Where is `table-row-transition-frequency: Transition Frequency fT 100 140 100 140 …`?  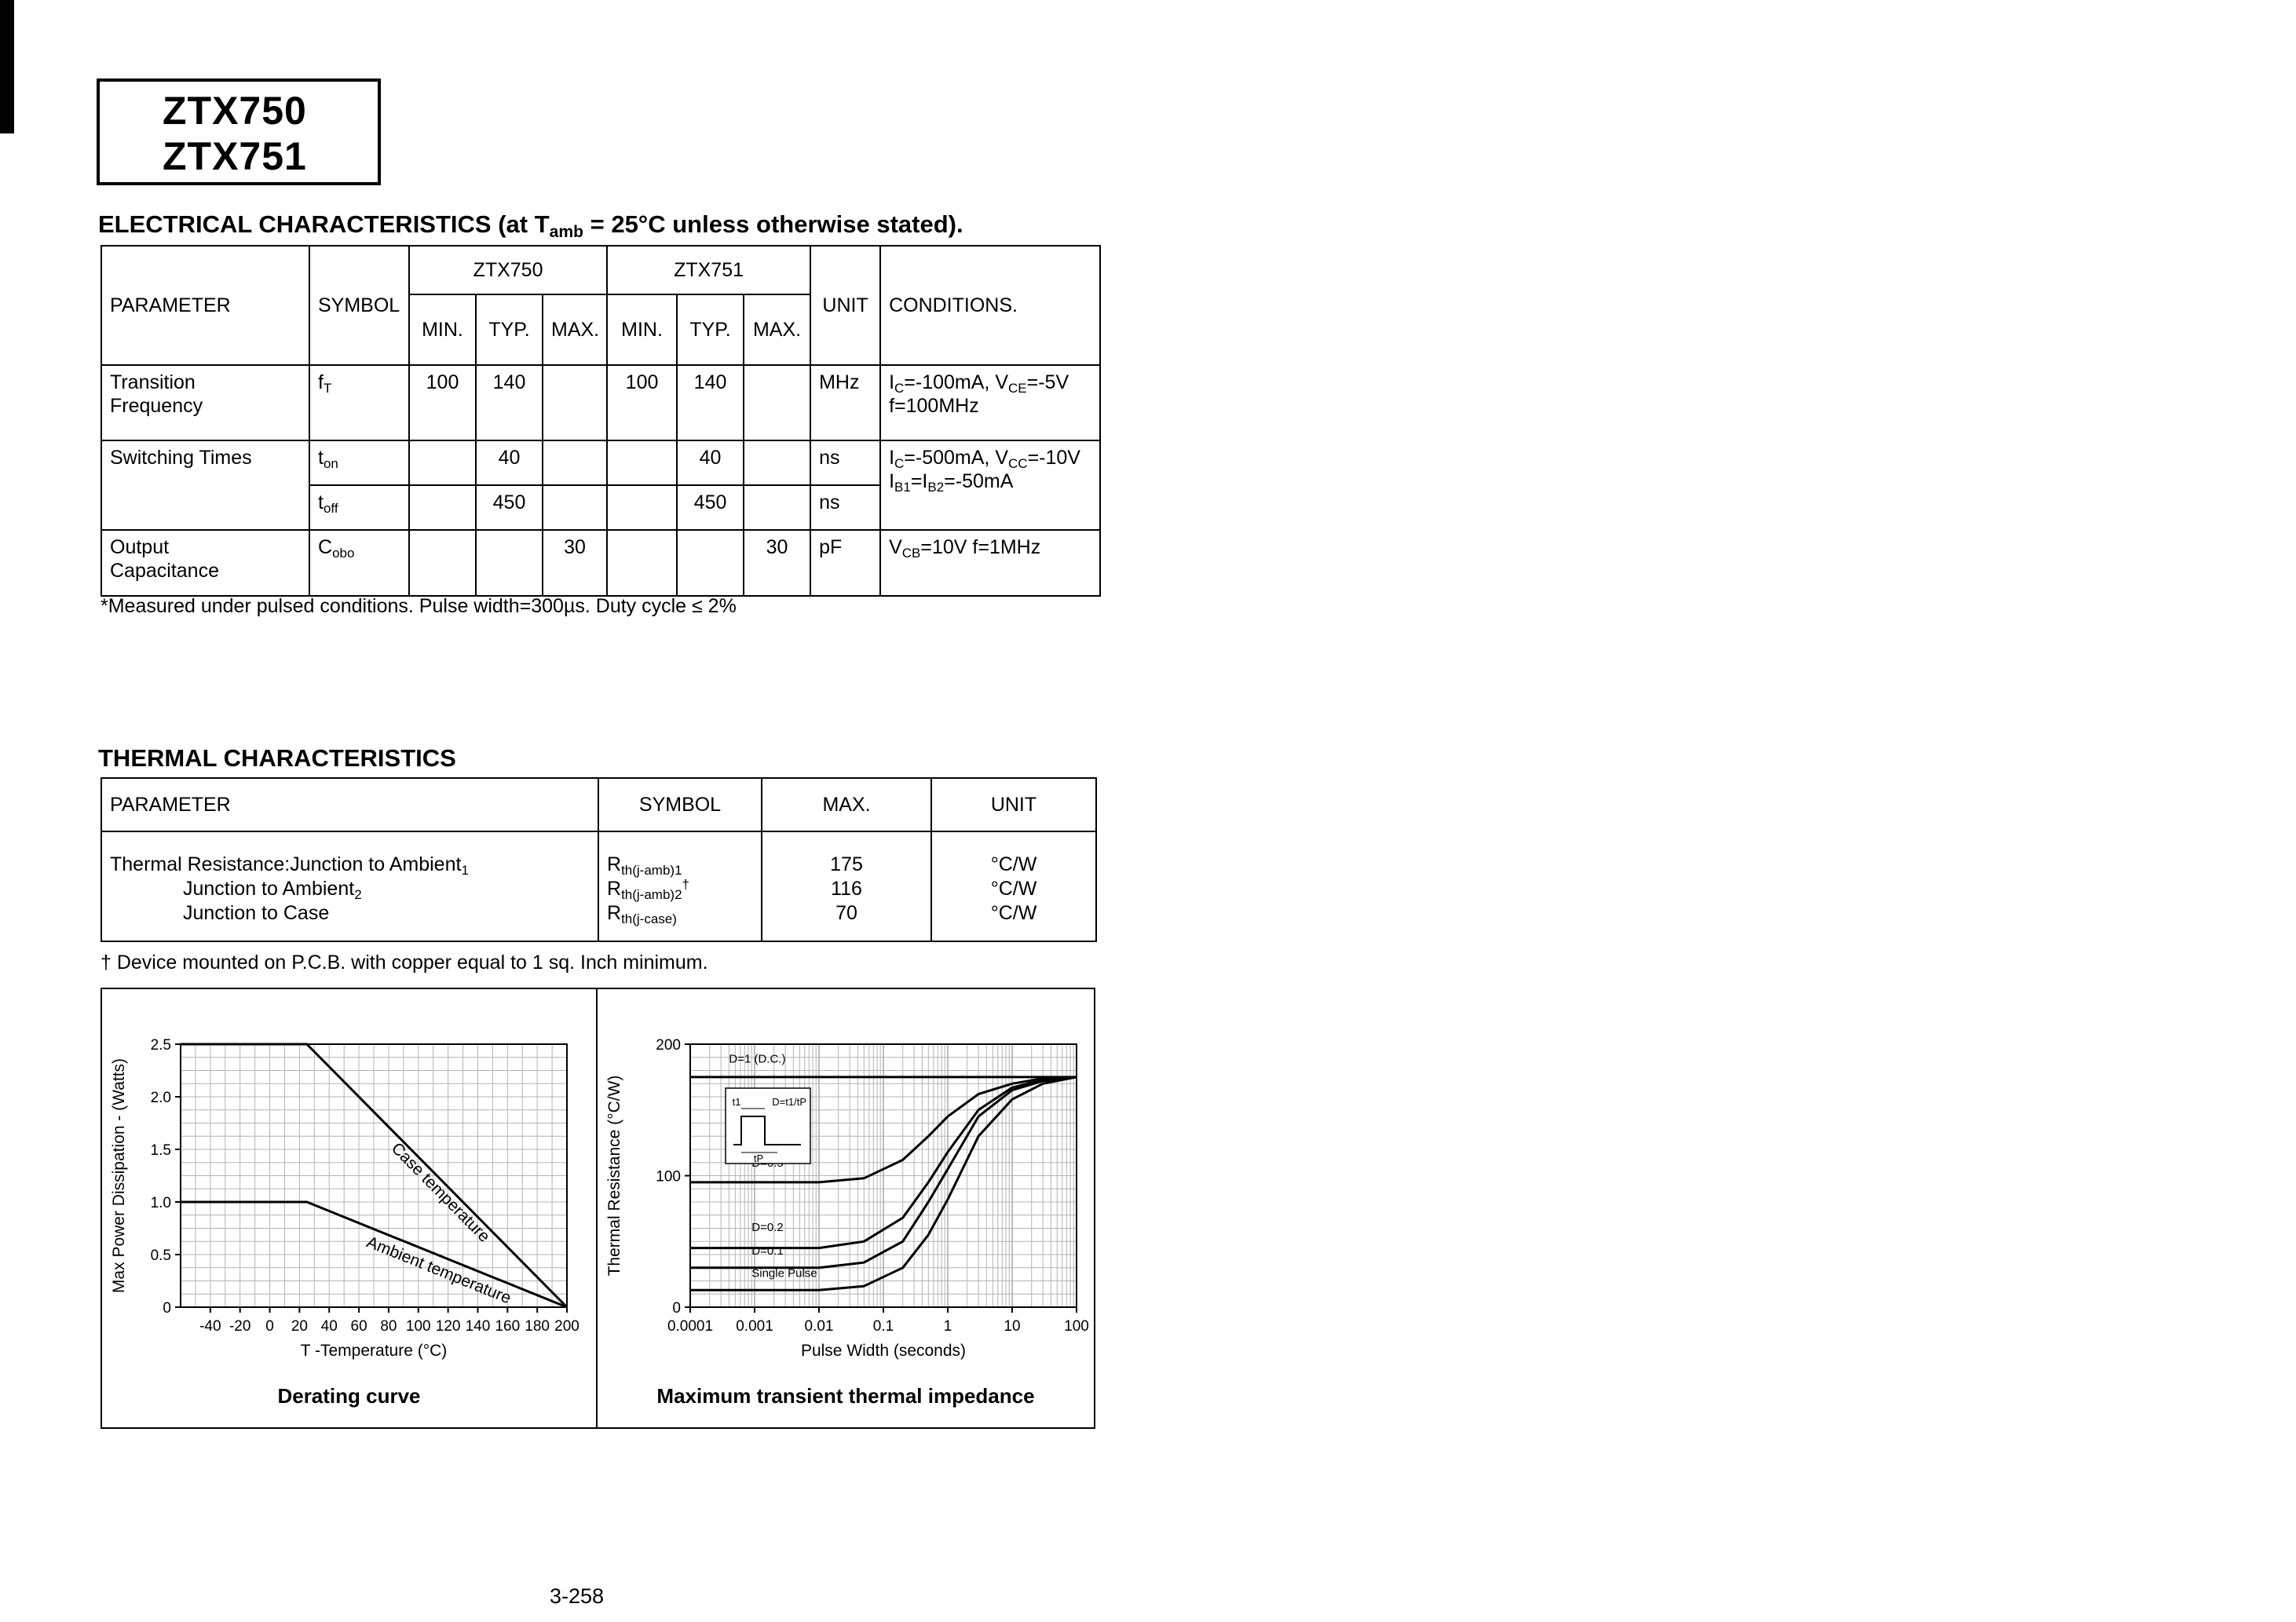 table-row-transition-frequency: Transition Frequency fT 100 140 100 140 … is located at coordinates (601, 403).